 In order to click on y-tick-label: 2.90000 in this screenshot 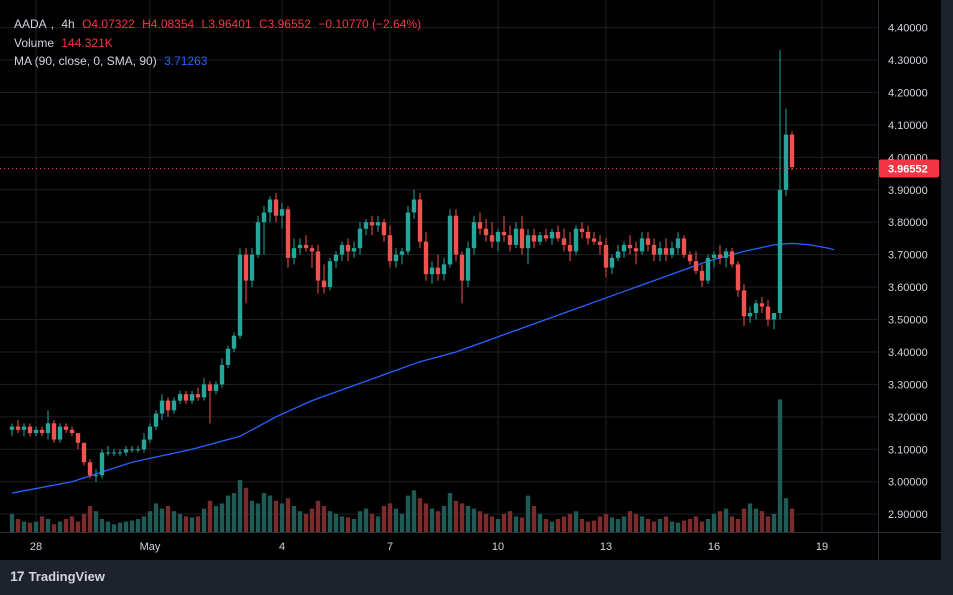, I will do `click(908, 515)`.